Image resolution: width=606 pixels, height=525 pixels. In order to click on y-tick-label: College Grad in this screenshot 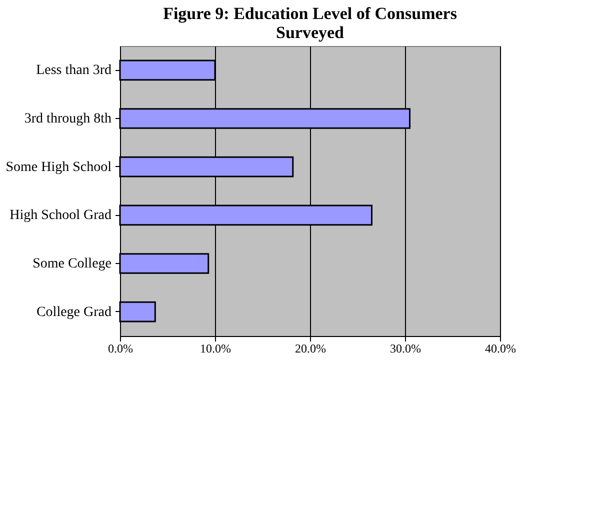, I will do `click(74, 312)`.